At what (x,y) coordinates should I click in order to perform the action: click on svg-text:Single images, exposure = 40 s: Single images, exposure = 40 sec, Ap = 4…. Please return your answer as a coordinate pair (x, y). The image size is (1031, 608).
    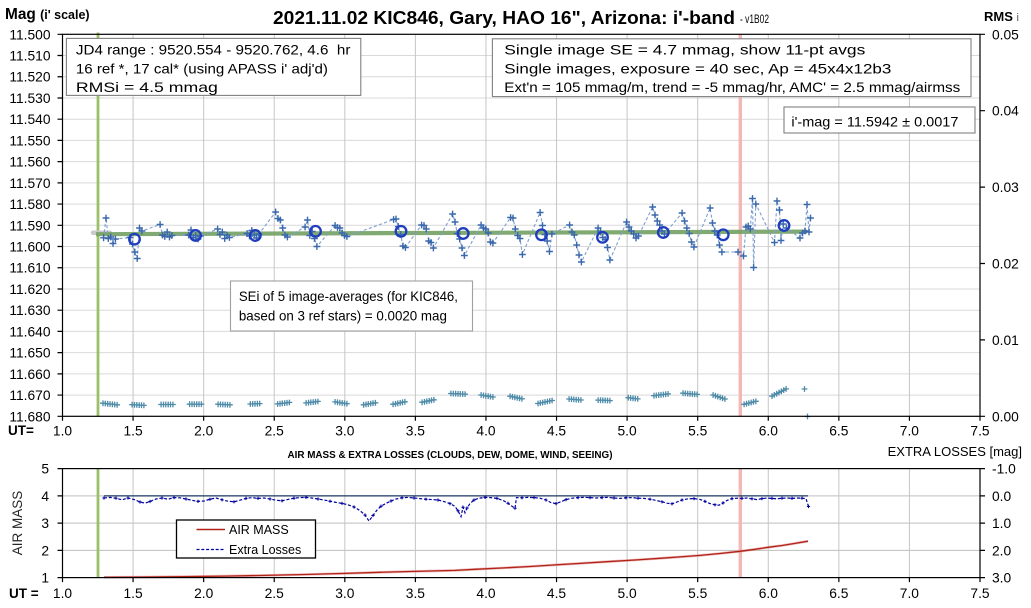
    Looking at the image, I should click on (697, 69).